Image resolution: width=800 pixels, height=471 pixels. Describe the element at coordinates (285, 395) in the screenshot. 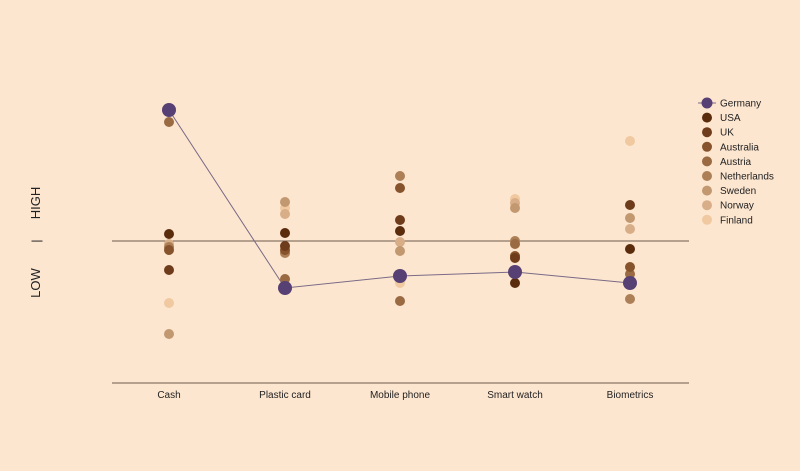

I see `x-tick-label: Plastic card` at that location.